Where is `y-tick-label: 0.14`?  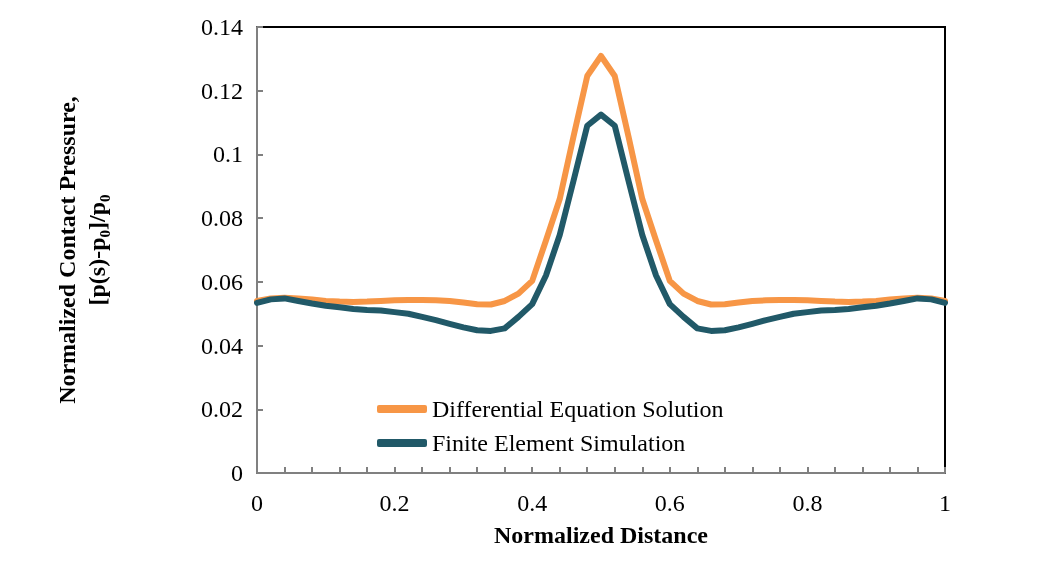
y-tick-label: 0.14 is located at coordinates (222, 27).